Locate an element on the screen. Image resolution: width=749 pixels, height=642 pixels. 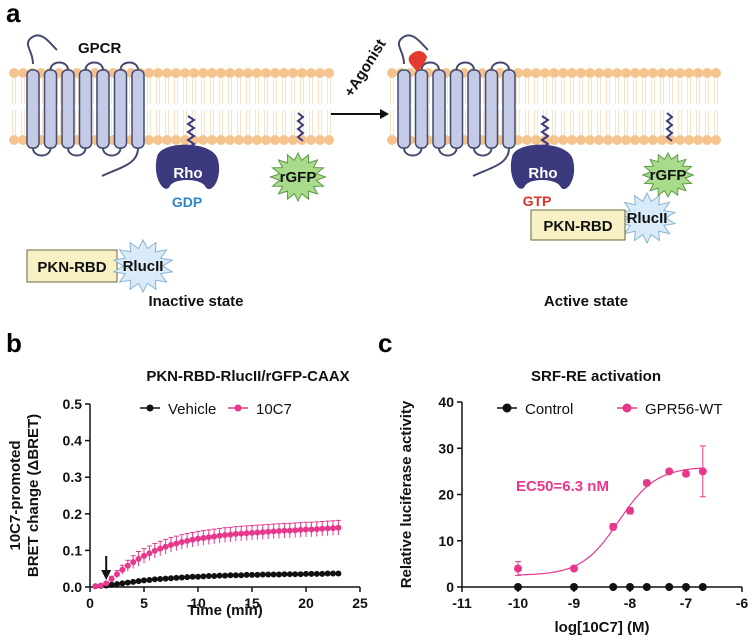
chart-c-x-tick-label: -9 is located at coordinates (574, 603).